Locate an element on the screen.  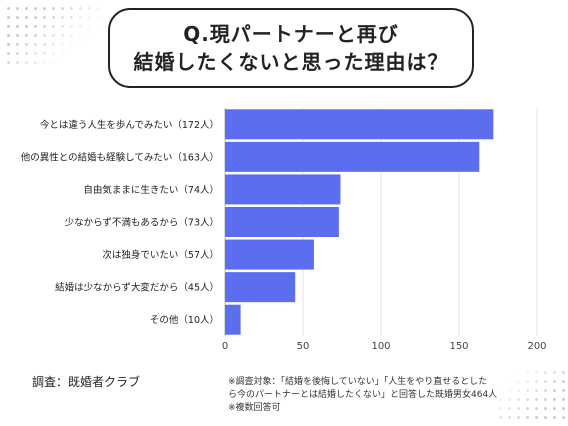
note-line-1: ※調査対象：「結婚を後悔していない」「人生をやり直せるとした is located at coordinates (358, 382).